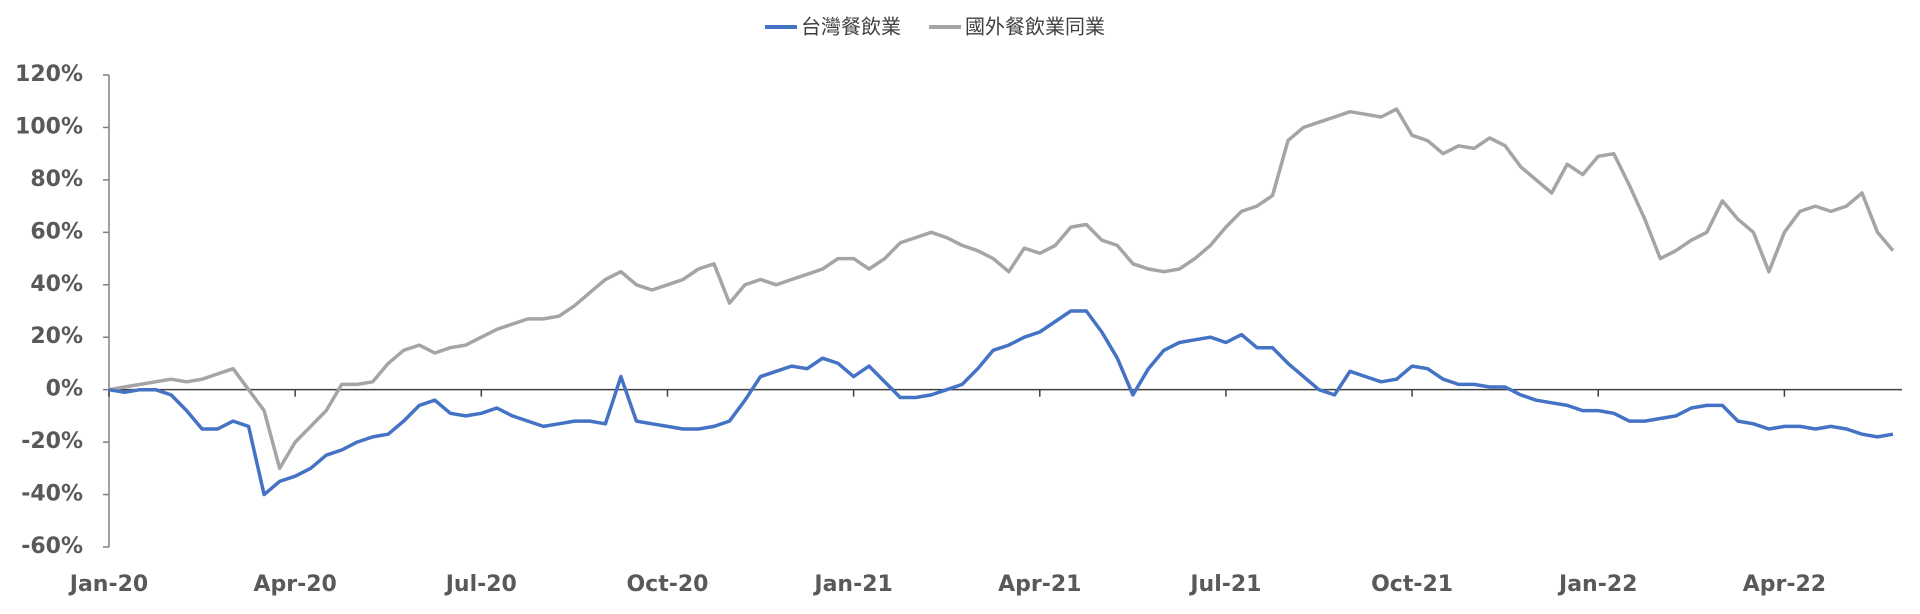 Image resolution: width=1920 pixels, height=614 pixels. Describe the element at coordinates (56, 179) in the screenshot. I see `y-tick-label: 80%` at that location.